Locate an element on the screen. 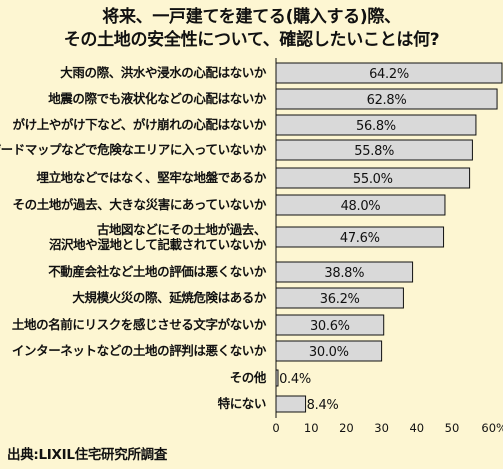 The image size is (503, 469). data-label: 30.6% is located at coordinates (330, 326).